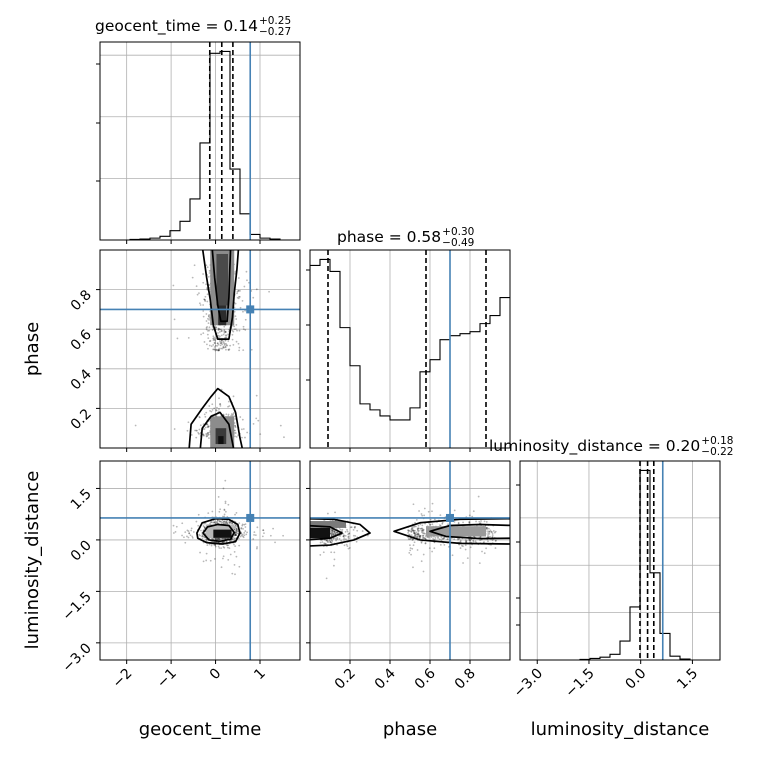  What do you see at coordinates (647, 560) in the screenshot?
I see `quantile-lines` at bounding box center [647, 560].